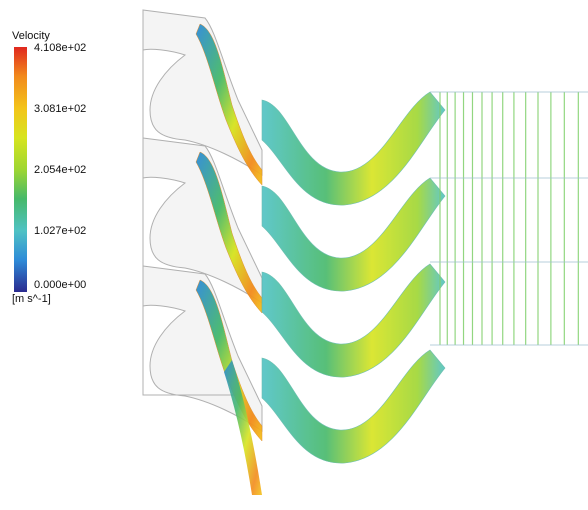  What do you see at coordinates (60, 48) in the screenshot?
I see `legend-tick-max: 4.108e+02` at bounding box center [60, 48].